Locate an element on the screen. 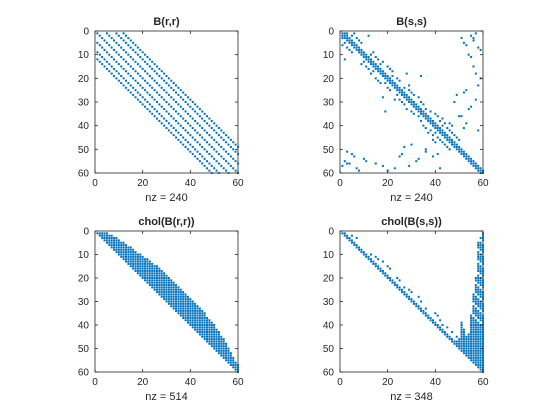 The width and height of the screenshot is (560, 420). y-tick-label: 60 is located at coordinates (84, 373).